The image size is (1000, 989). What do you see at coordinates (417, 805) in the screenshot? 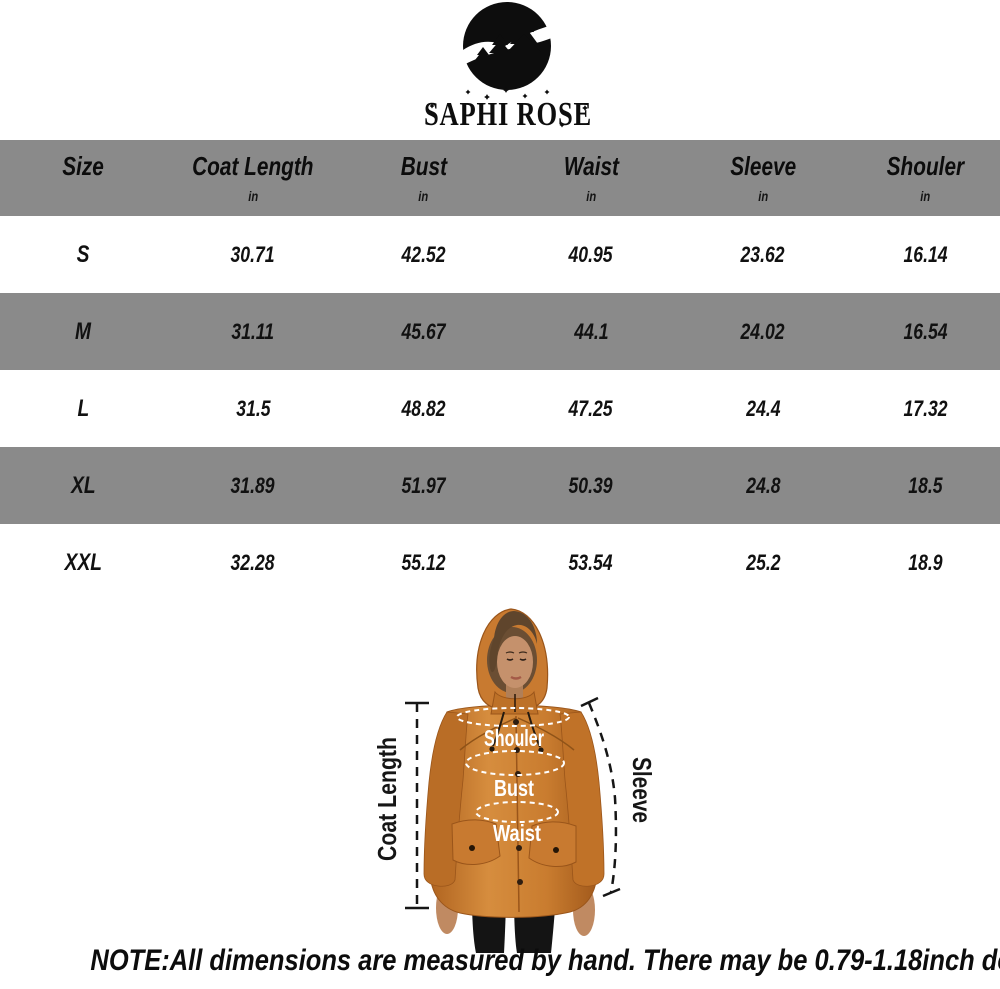
I see `coat-length-measure-line` at bounding box center [417, 805].